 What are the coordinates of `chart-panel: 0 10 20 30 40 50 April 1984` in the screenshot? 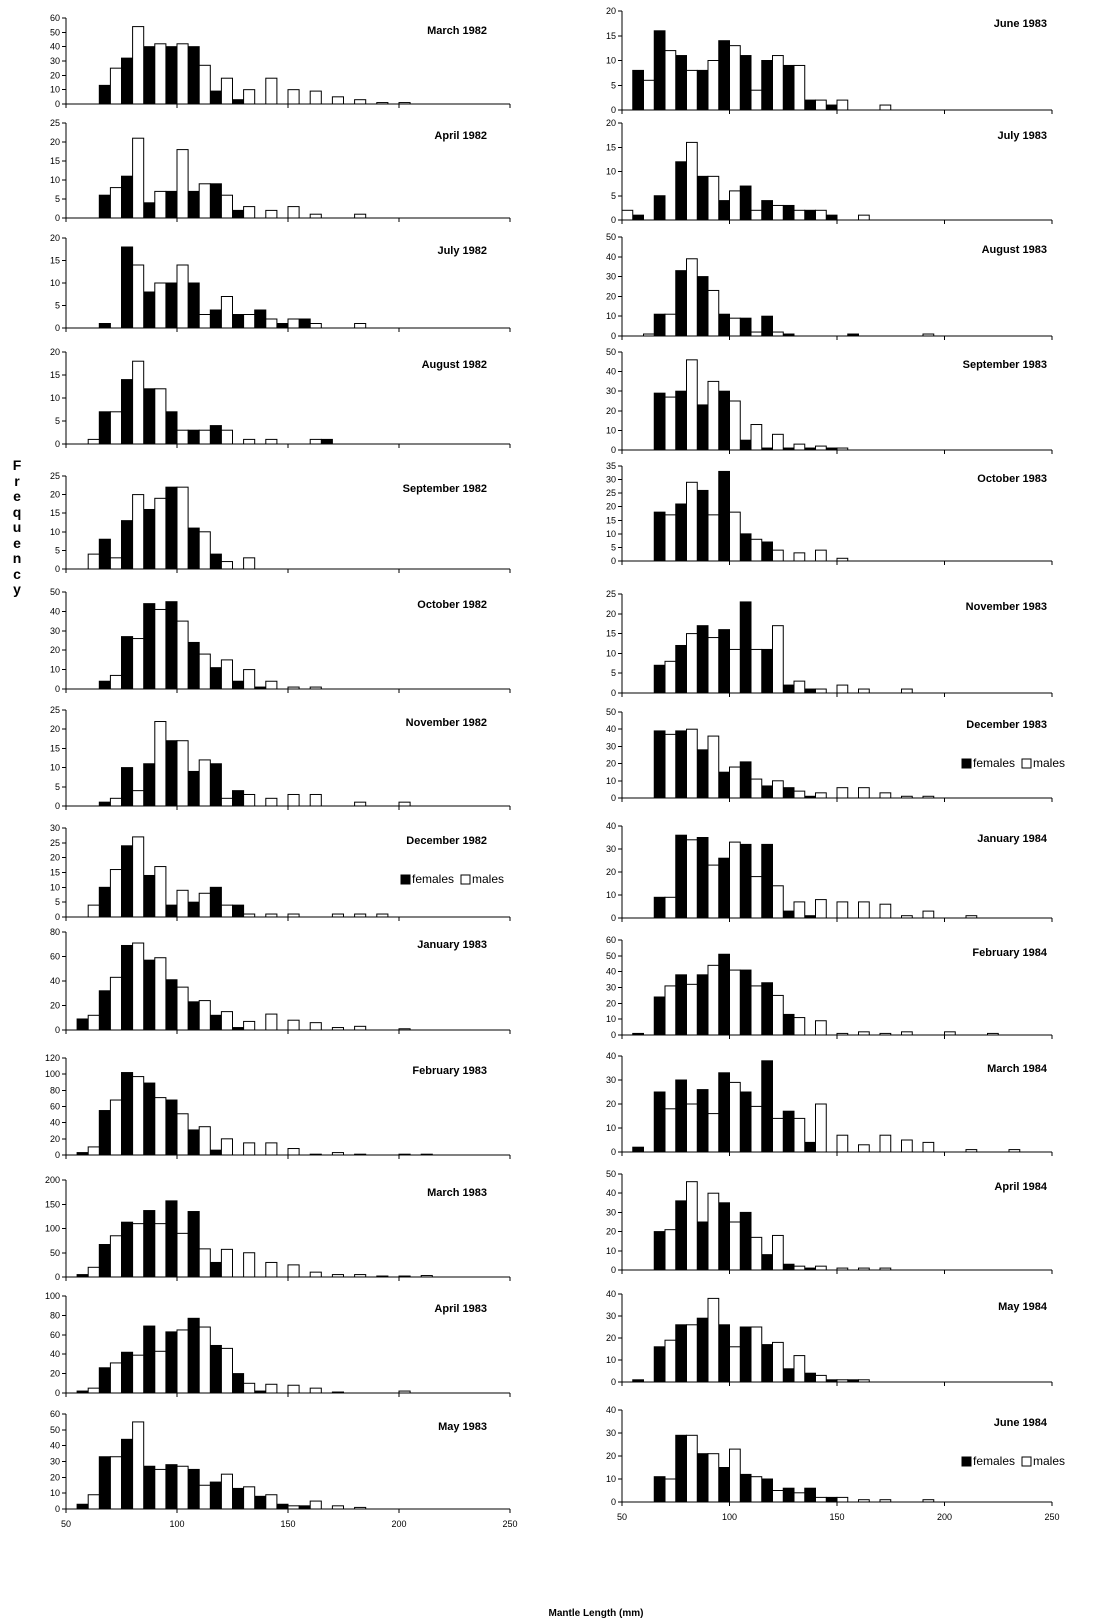 It's located at (829, 1222).